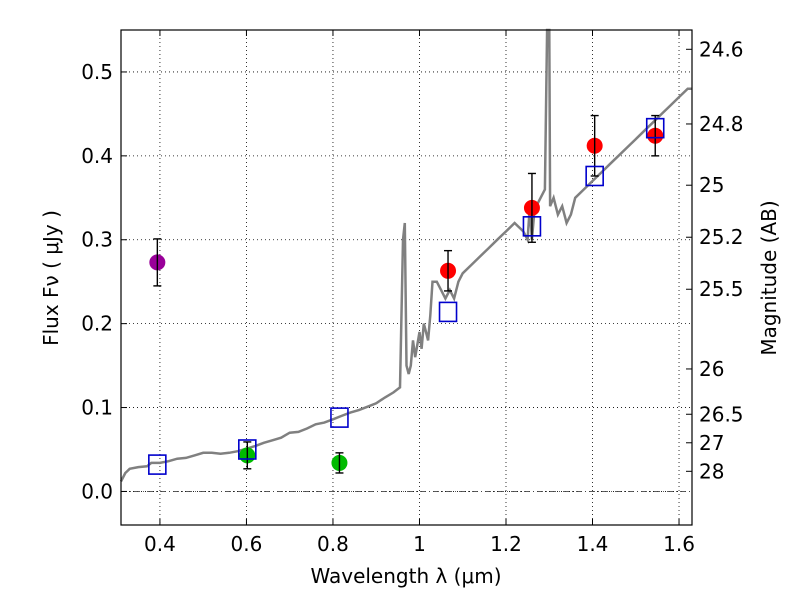 This screenshot has height=600, width=800. I want to click on x-tick-label: 0.8, so click(333, 544).